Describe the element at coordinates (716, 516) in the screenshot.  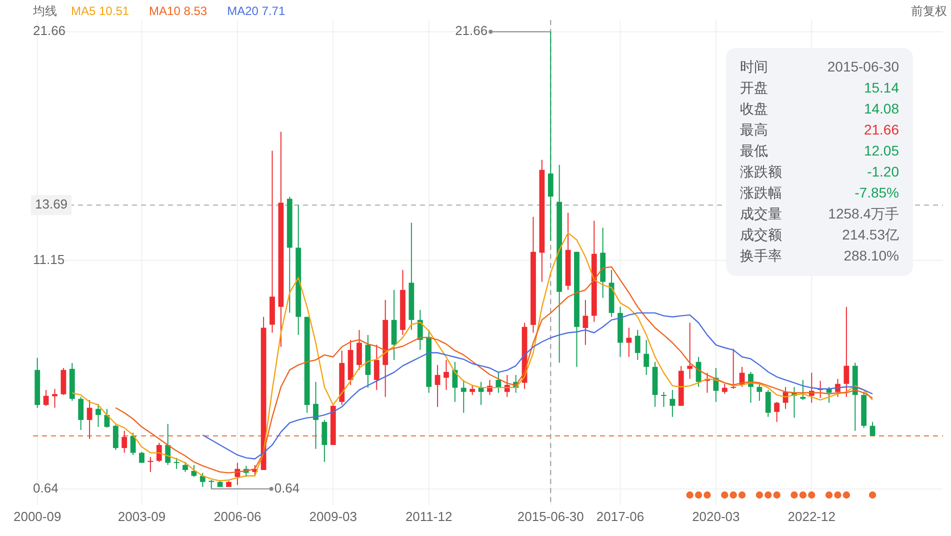
I see `x-tick-label: 2020-03` at that location.